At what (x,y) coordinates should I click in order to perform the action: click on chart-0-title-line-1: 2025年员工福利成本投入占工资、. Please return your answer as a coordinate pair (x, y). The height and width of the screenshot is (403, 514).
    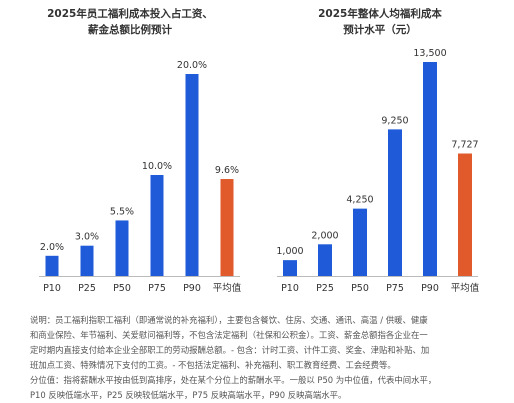
    Looking at the image, I should click on (130, 13).